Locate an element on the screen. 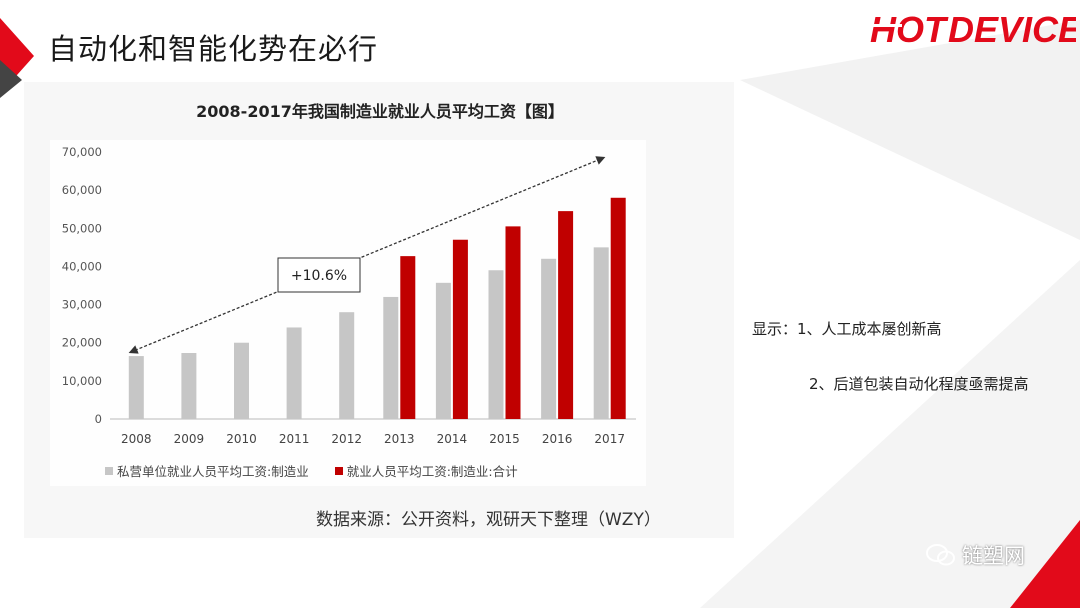  bar-private-2008 is located at coordinates (136, 387).